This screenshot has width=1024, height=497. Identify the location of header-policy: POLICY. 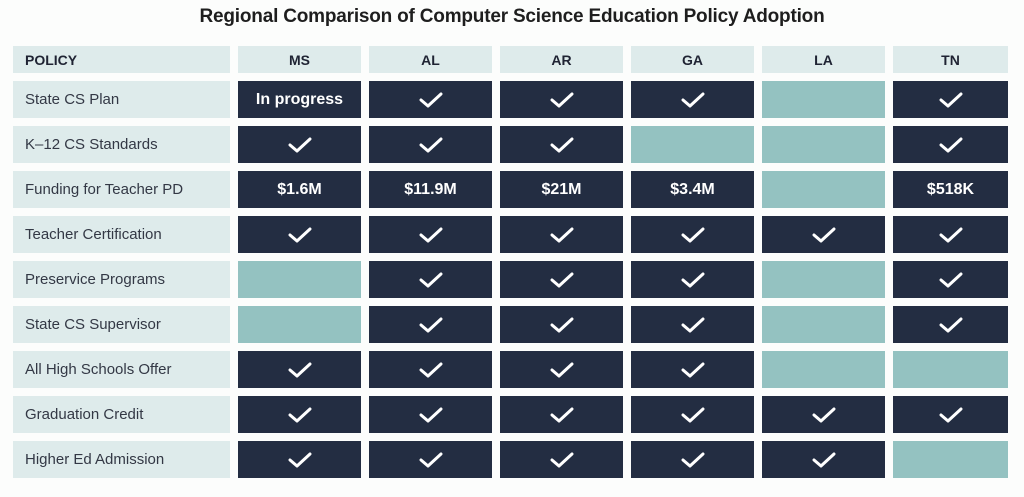
(121, 59).